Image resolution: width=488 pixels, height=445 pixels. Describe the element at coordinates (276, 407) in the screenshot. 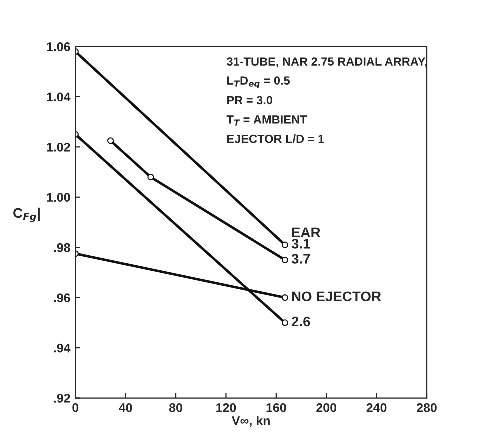

I see `x-tick-label: 160` at that location.